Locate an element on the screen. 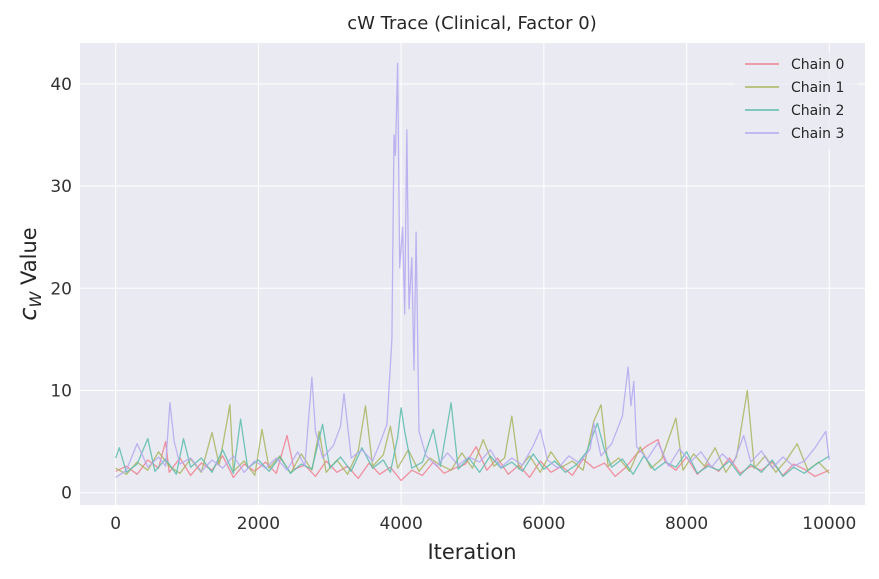  y-tick-label: 0 is located at coordinates (66, 494).